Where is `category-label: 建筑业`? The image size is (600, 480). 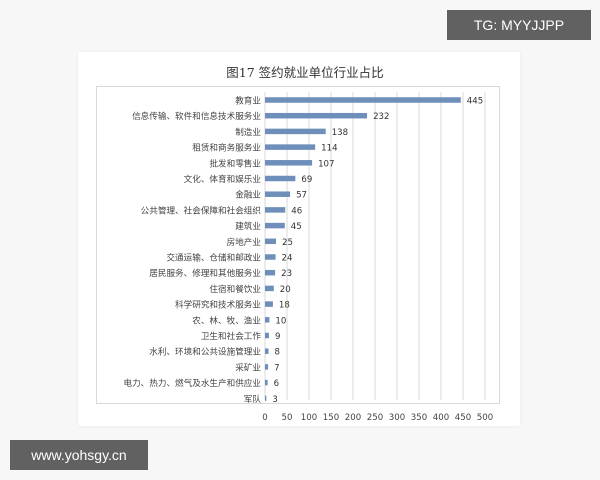 category-label: 建筑业 is located at coordinates (248, 226).